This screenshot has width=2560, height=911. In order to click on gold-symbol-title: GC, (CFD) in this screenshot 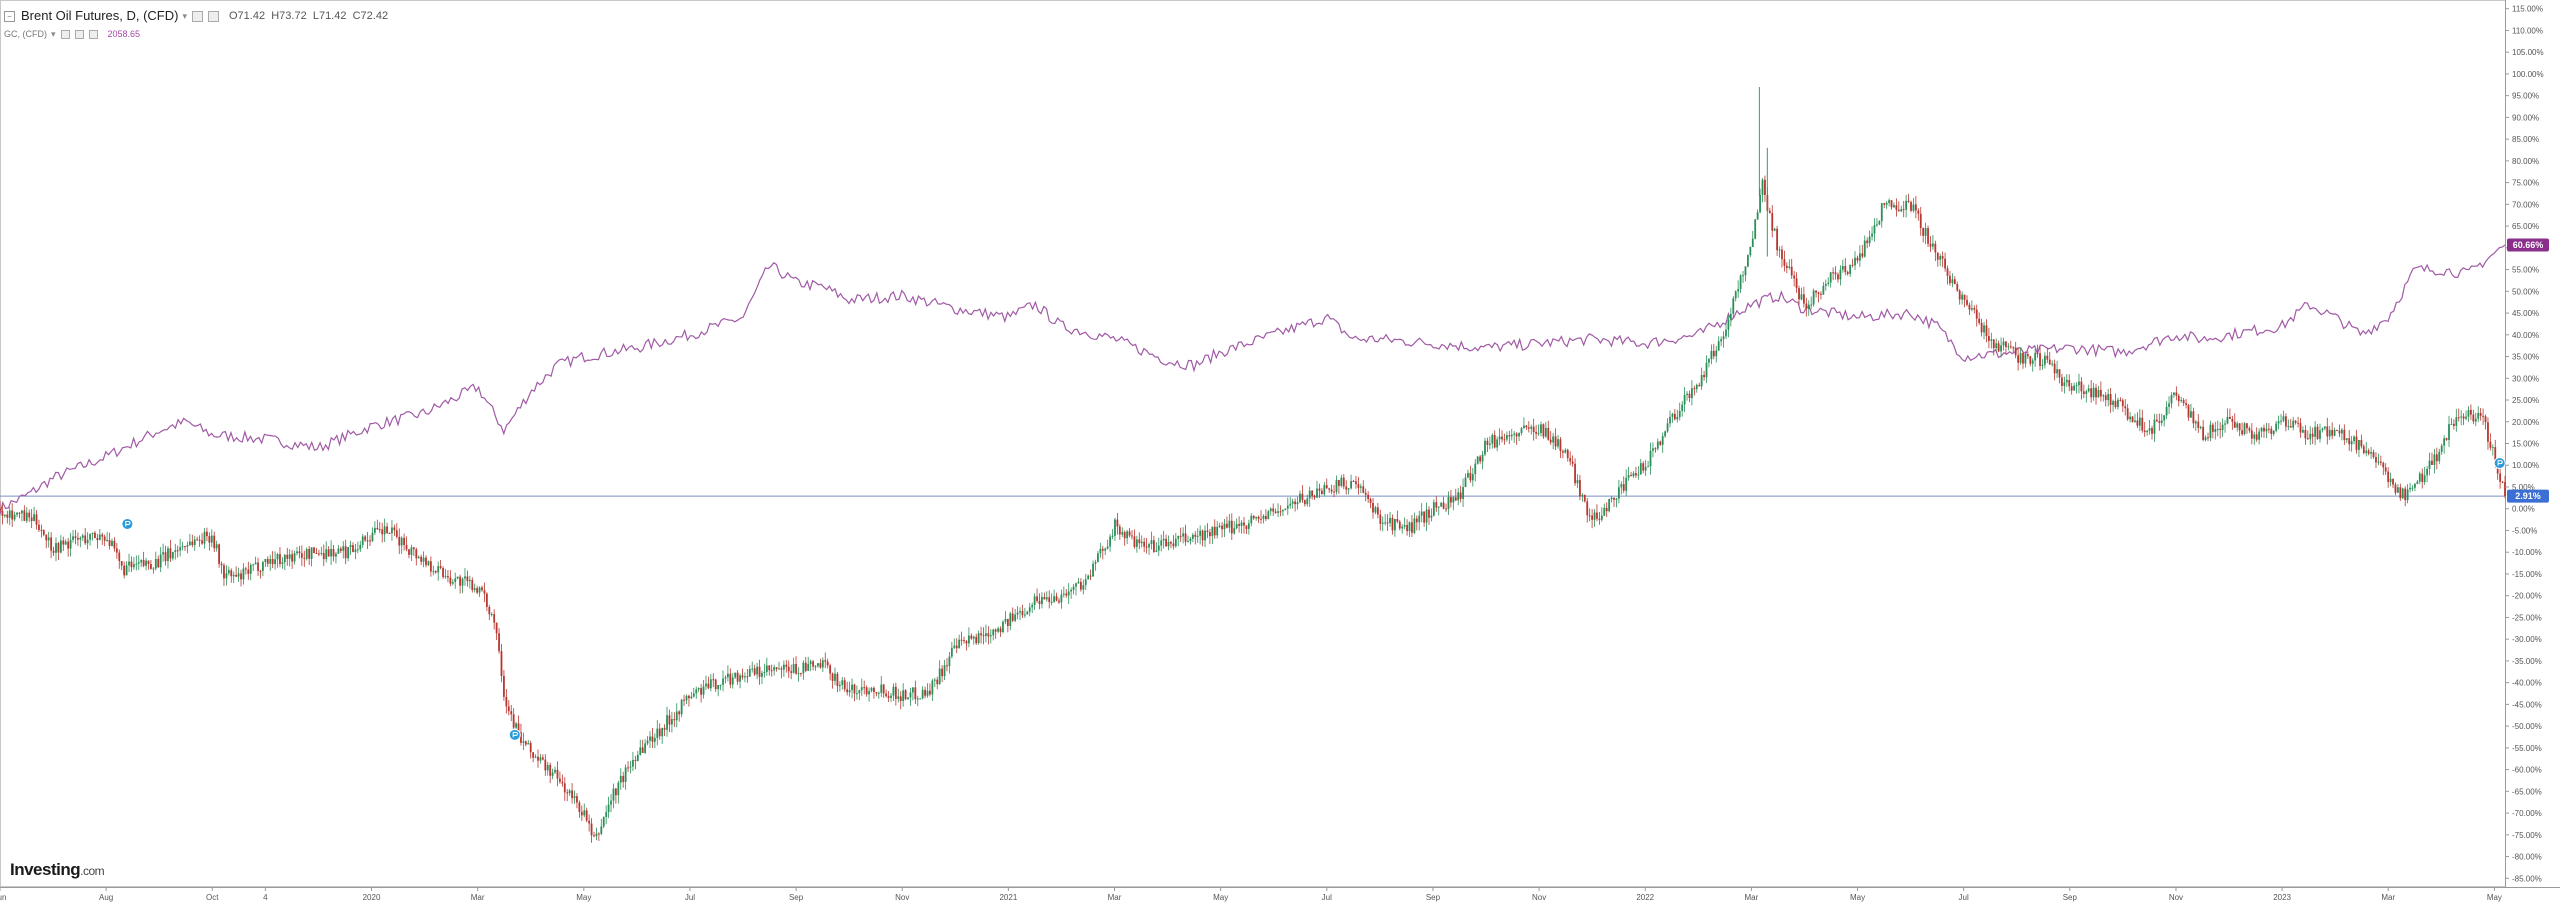, I will do `click(25, 34)`.